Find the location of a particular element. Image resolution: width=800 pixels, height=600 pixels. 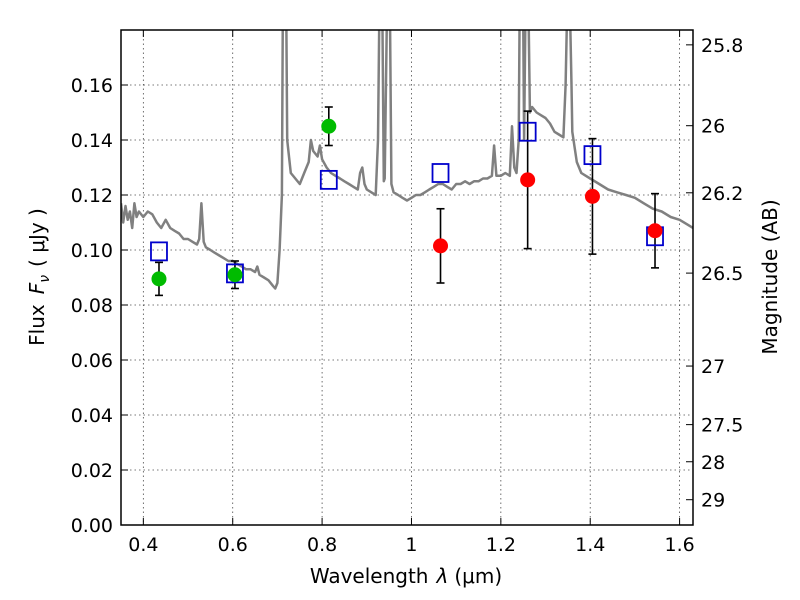

x-axis-title: Wavelength λ (μm) is located at coordinates (406, 576).